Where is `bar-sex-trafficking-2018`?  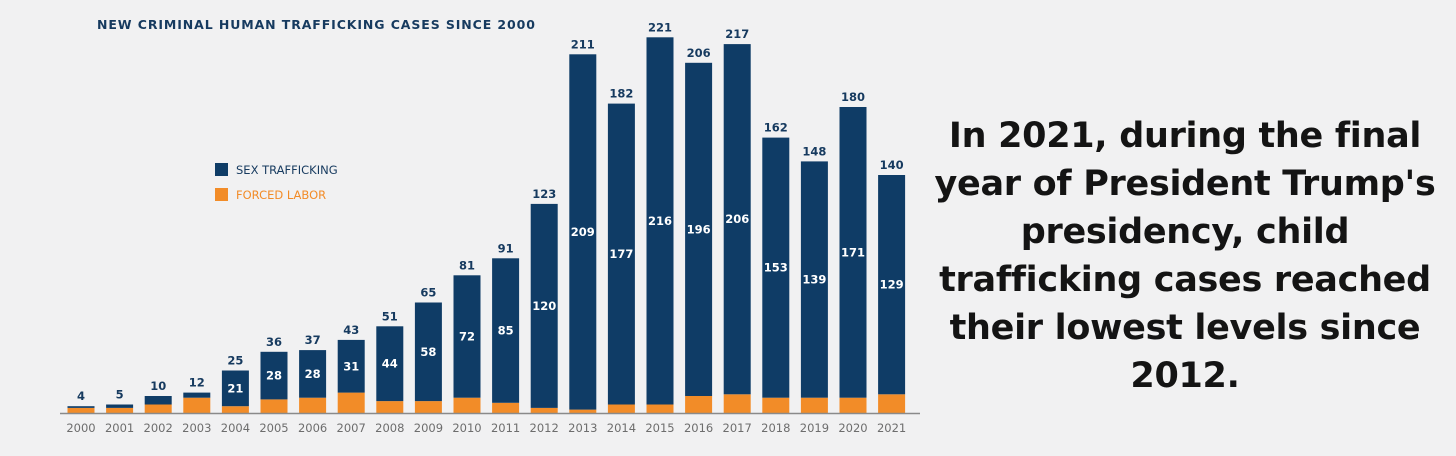 bar-sex-trafficking-2018 is located at coordinates (776, 267).